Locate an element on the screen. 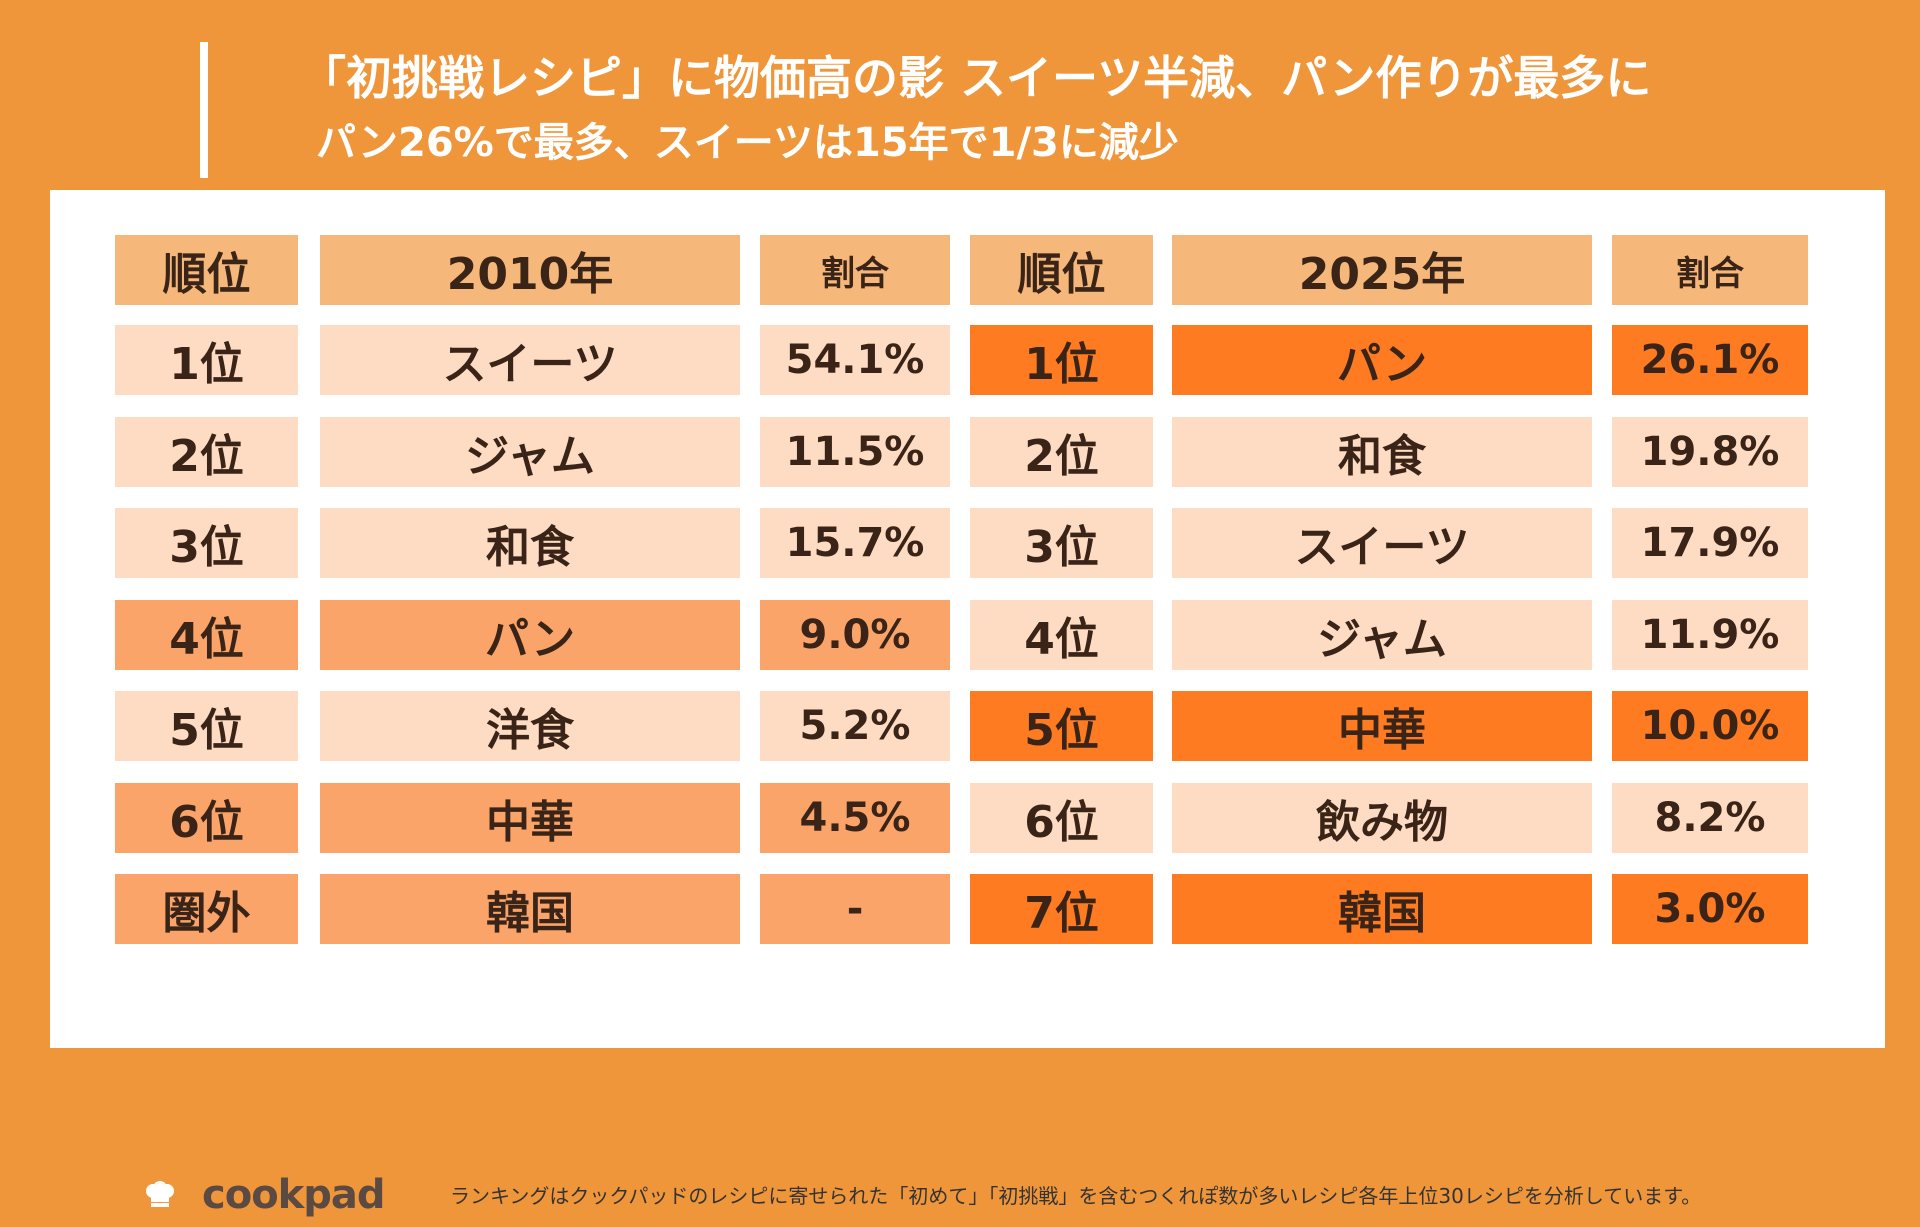 The width and height of the screenshot is (1920, 1227). share-cell: 26.1% is located at coordinates (1710, 360).